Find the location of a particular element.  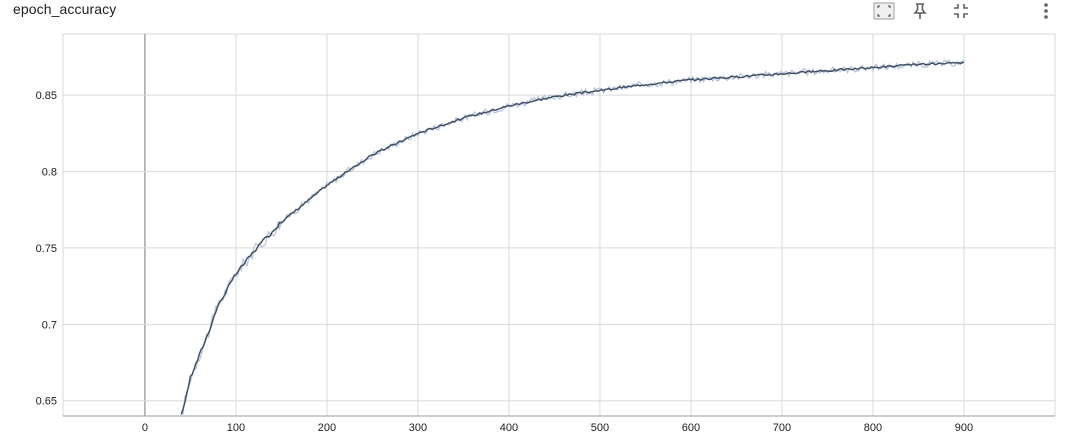

y-tick-label: 0.8 is located at coordinates (49, 173).